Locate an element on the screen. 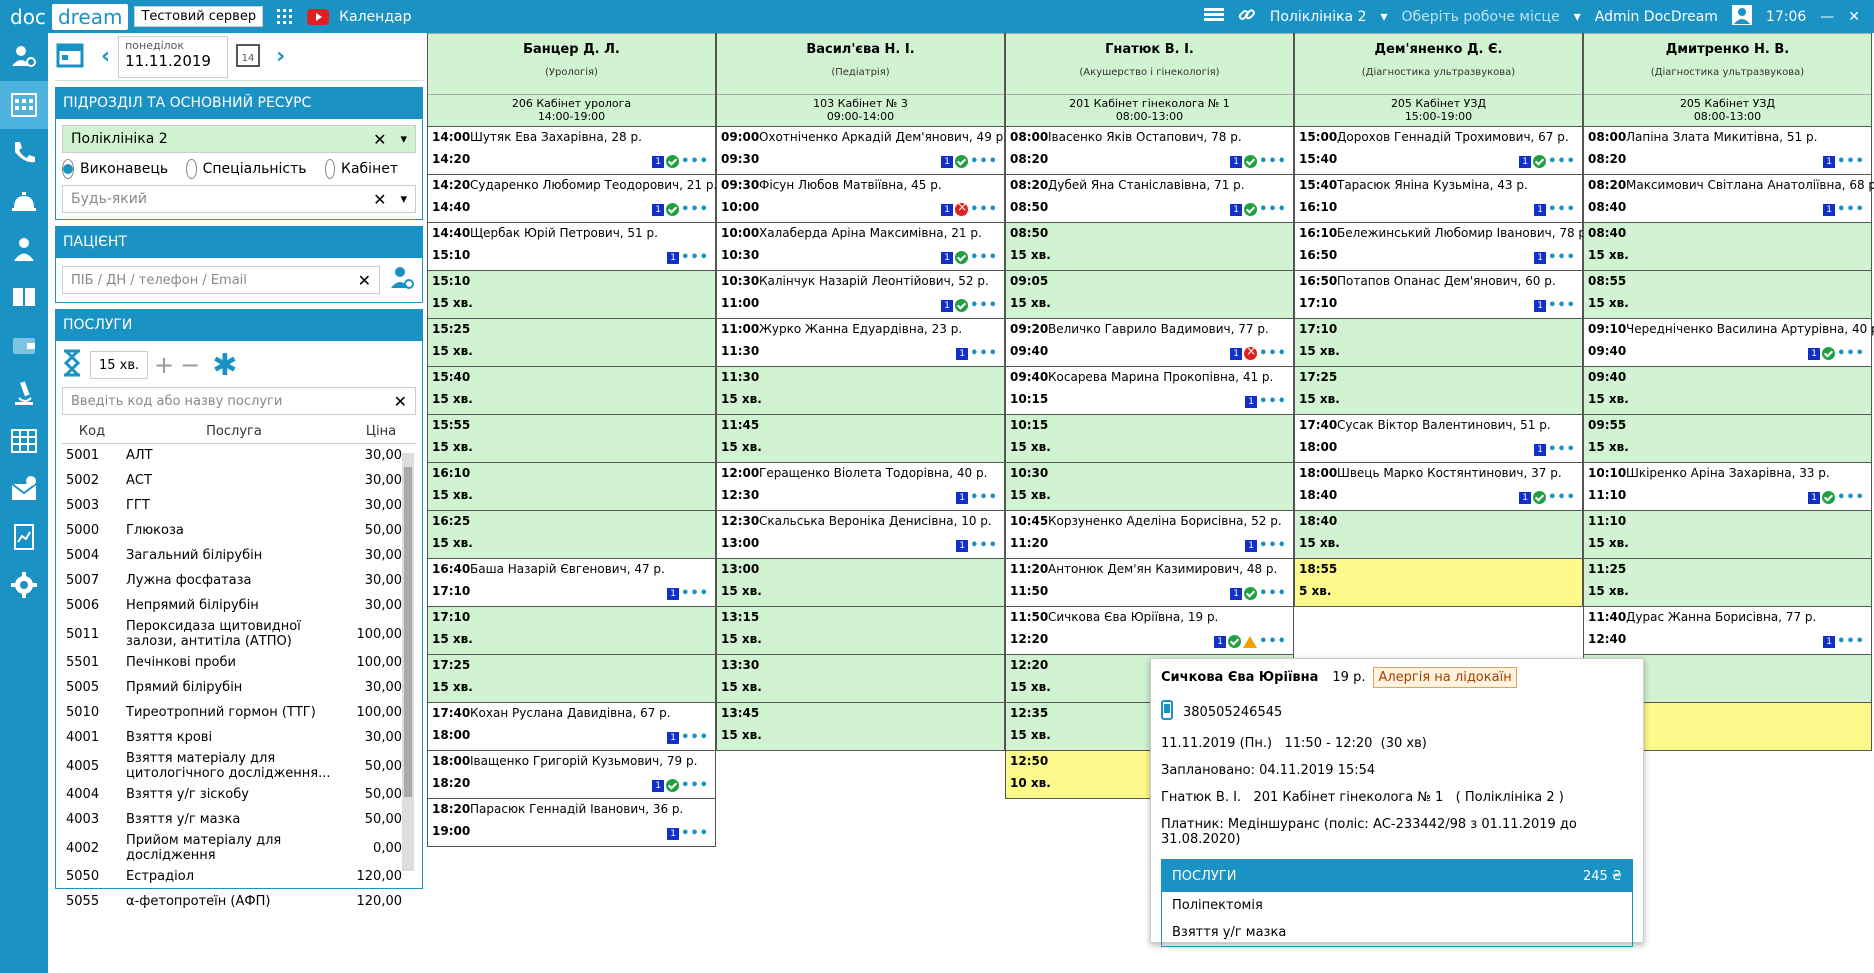 The width and height of the screenshot is (1874, 973). minimize-icon: — is located at coordinates (1827, 16).